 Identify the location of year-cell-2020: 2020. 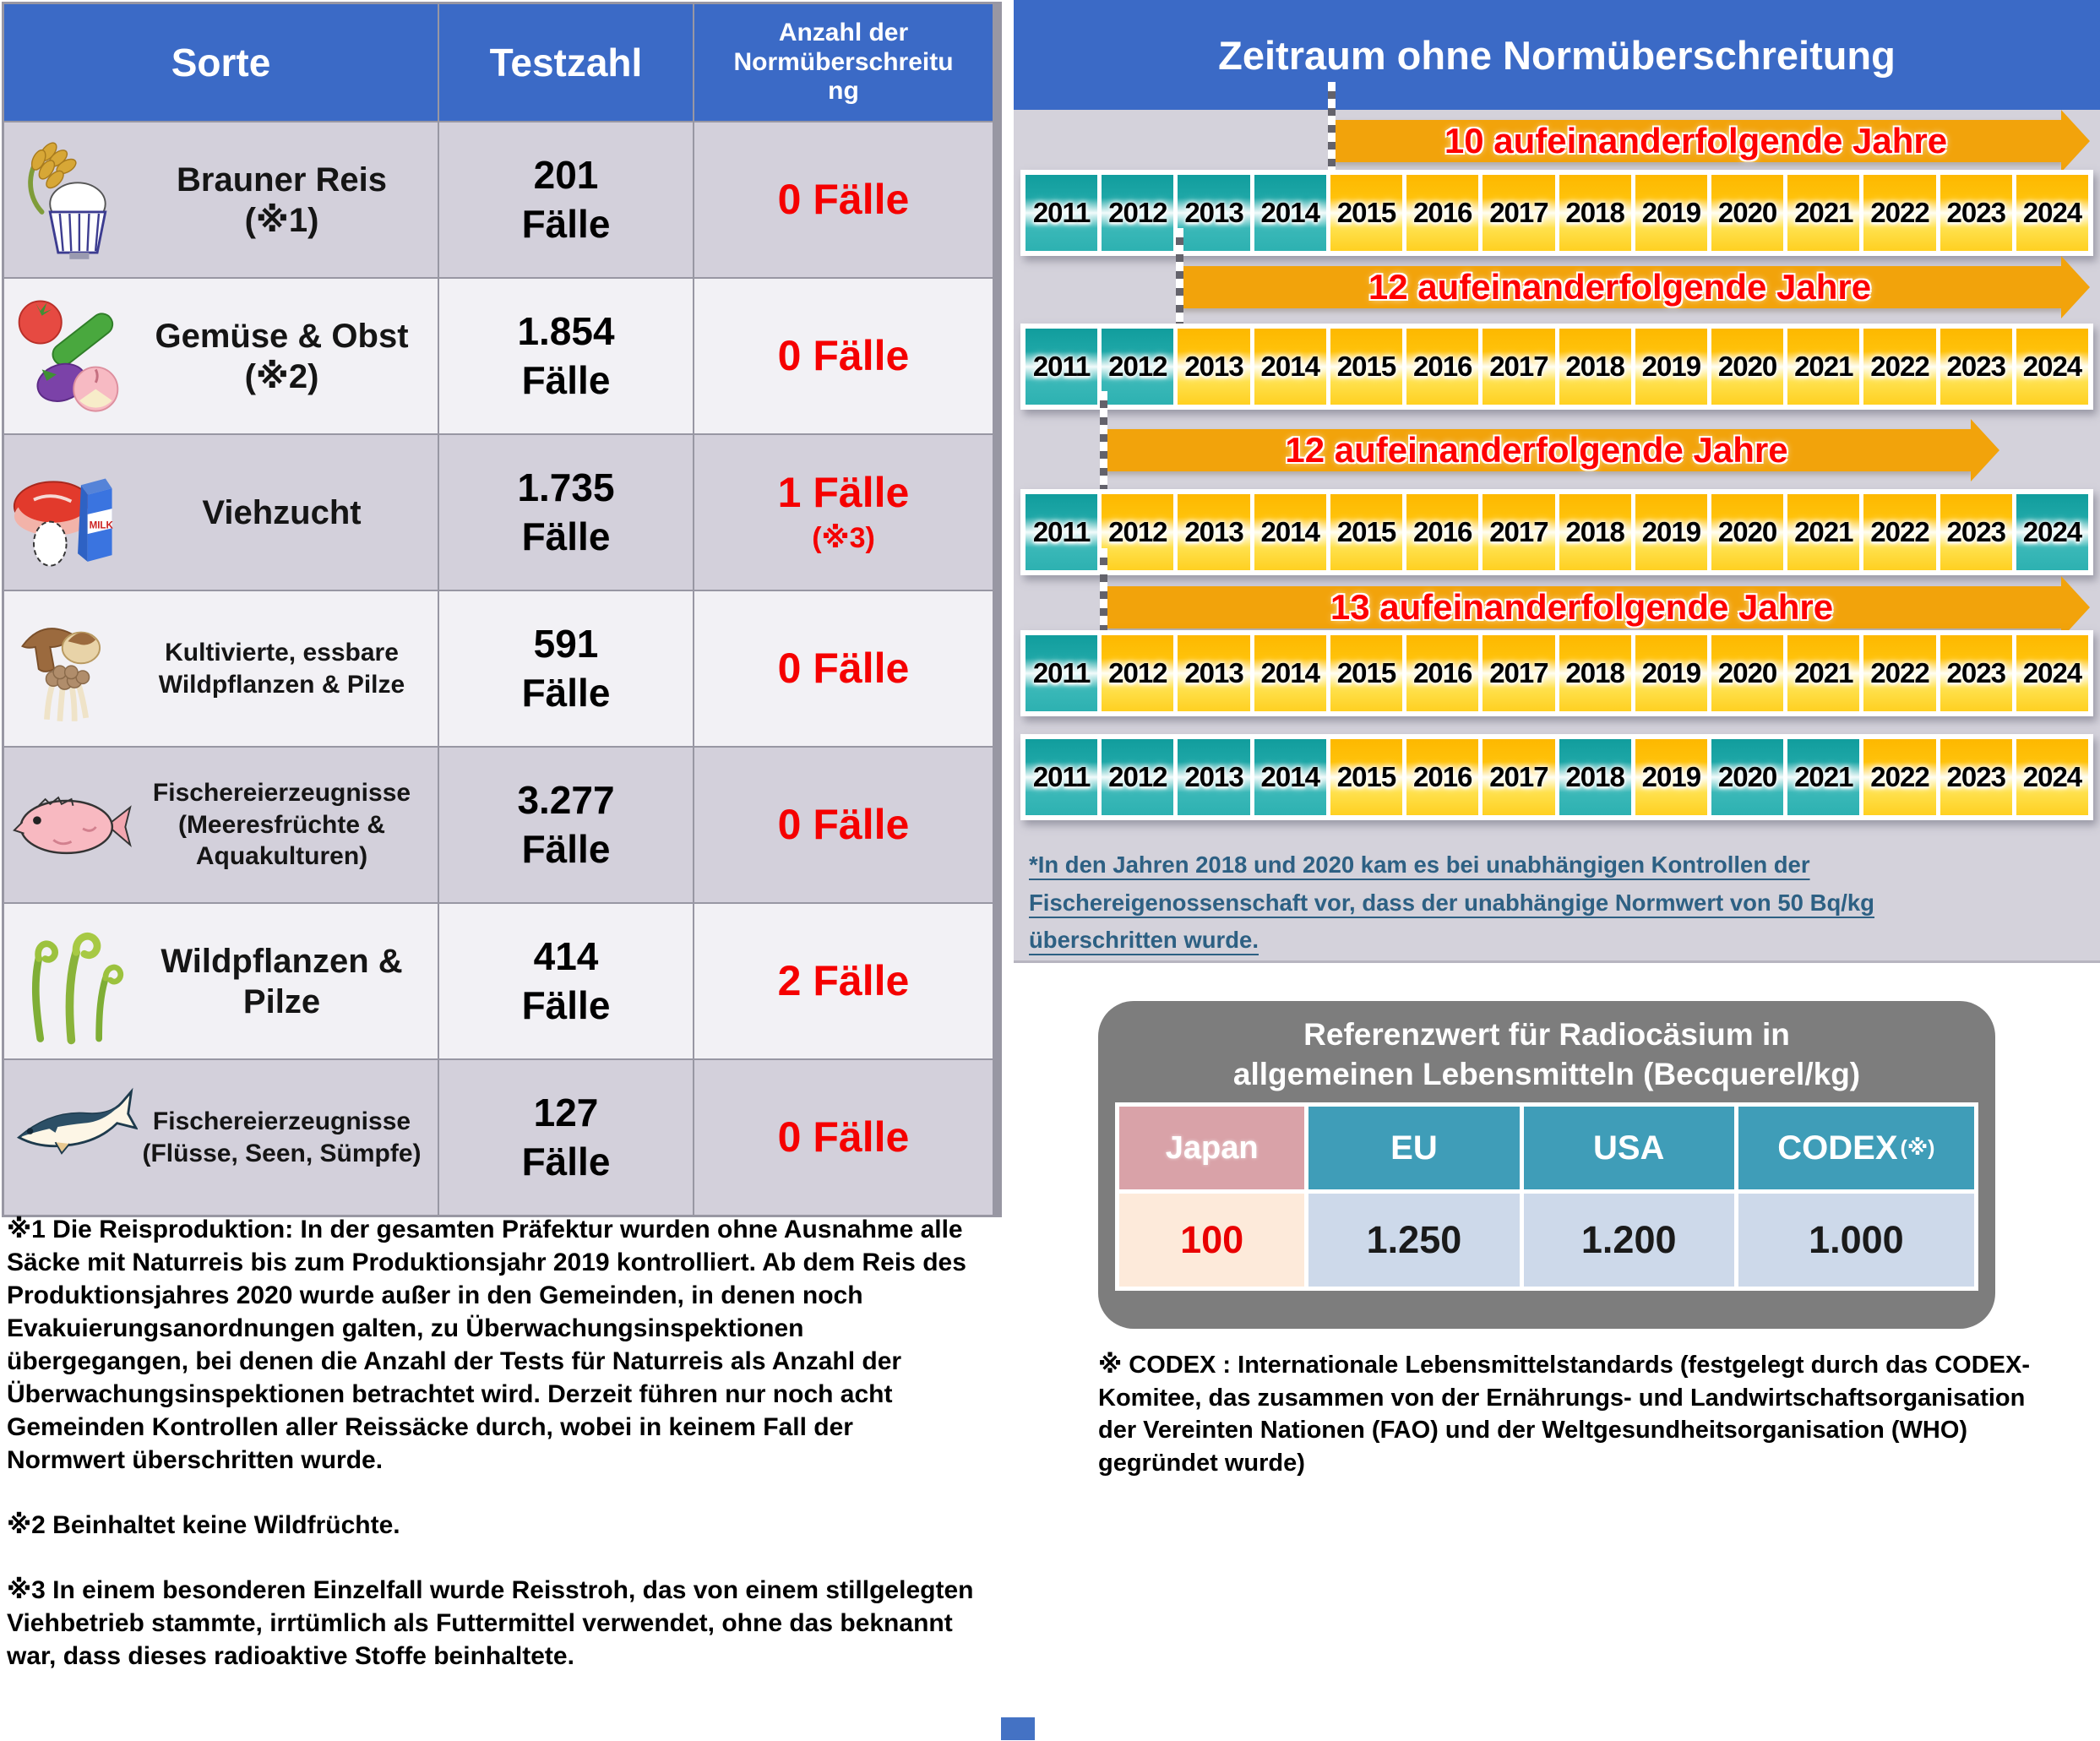
(1747, 673).